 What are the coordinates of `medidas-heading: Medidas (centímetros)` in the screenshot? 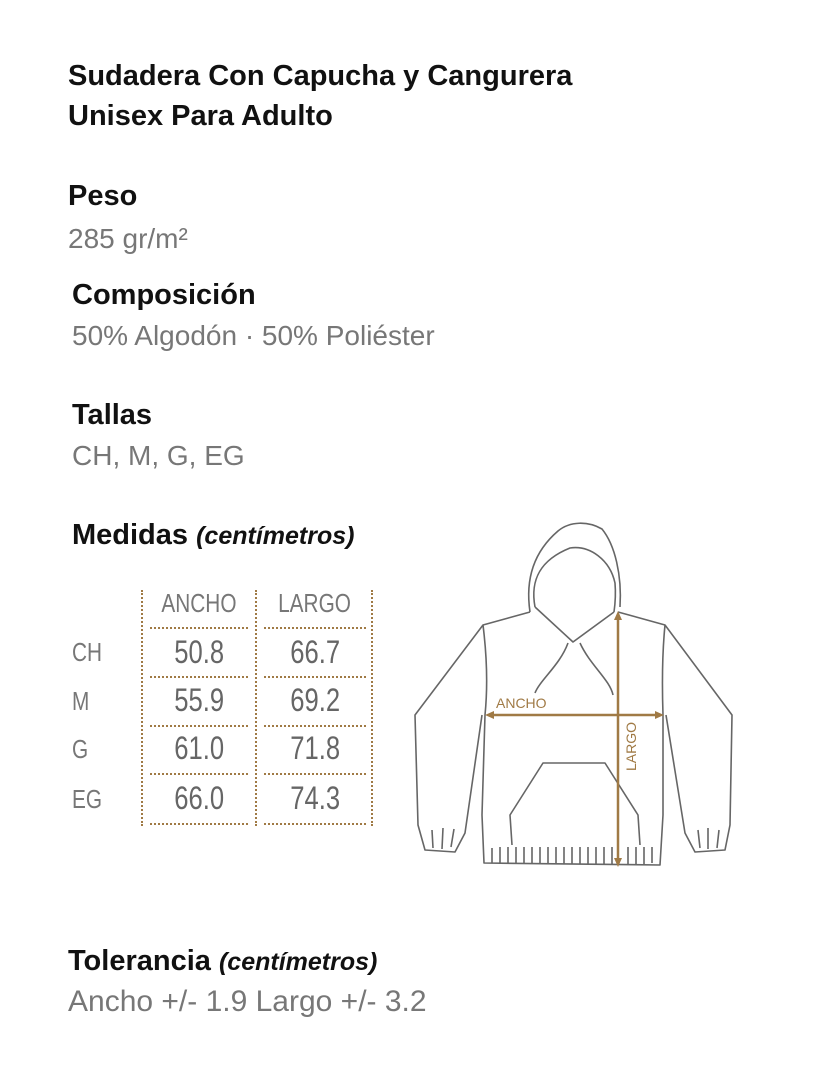 It's located at (213, 535).